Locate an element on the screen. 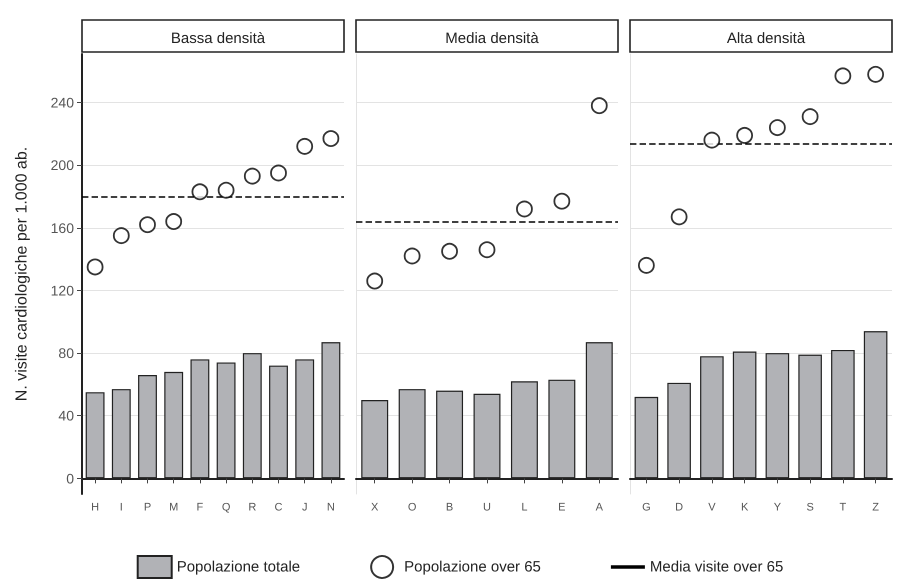 The height and width of the screenshot is (588, 920). x-tick-label: X is located at coordinates (375, 508).